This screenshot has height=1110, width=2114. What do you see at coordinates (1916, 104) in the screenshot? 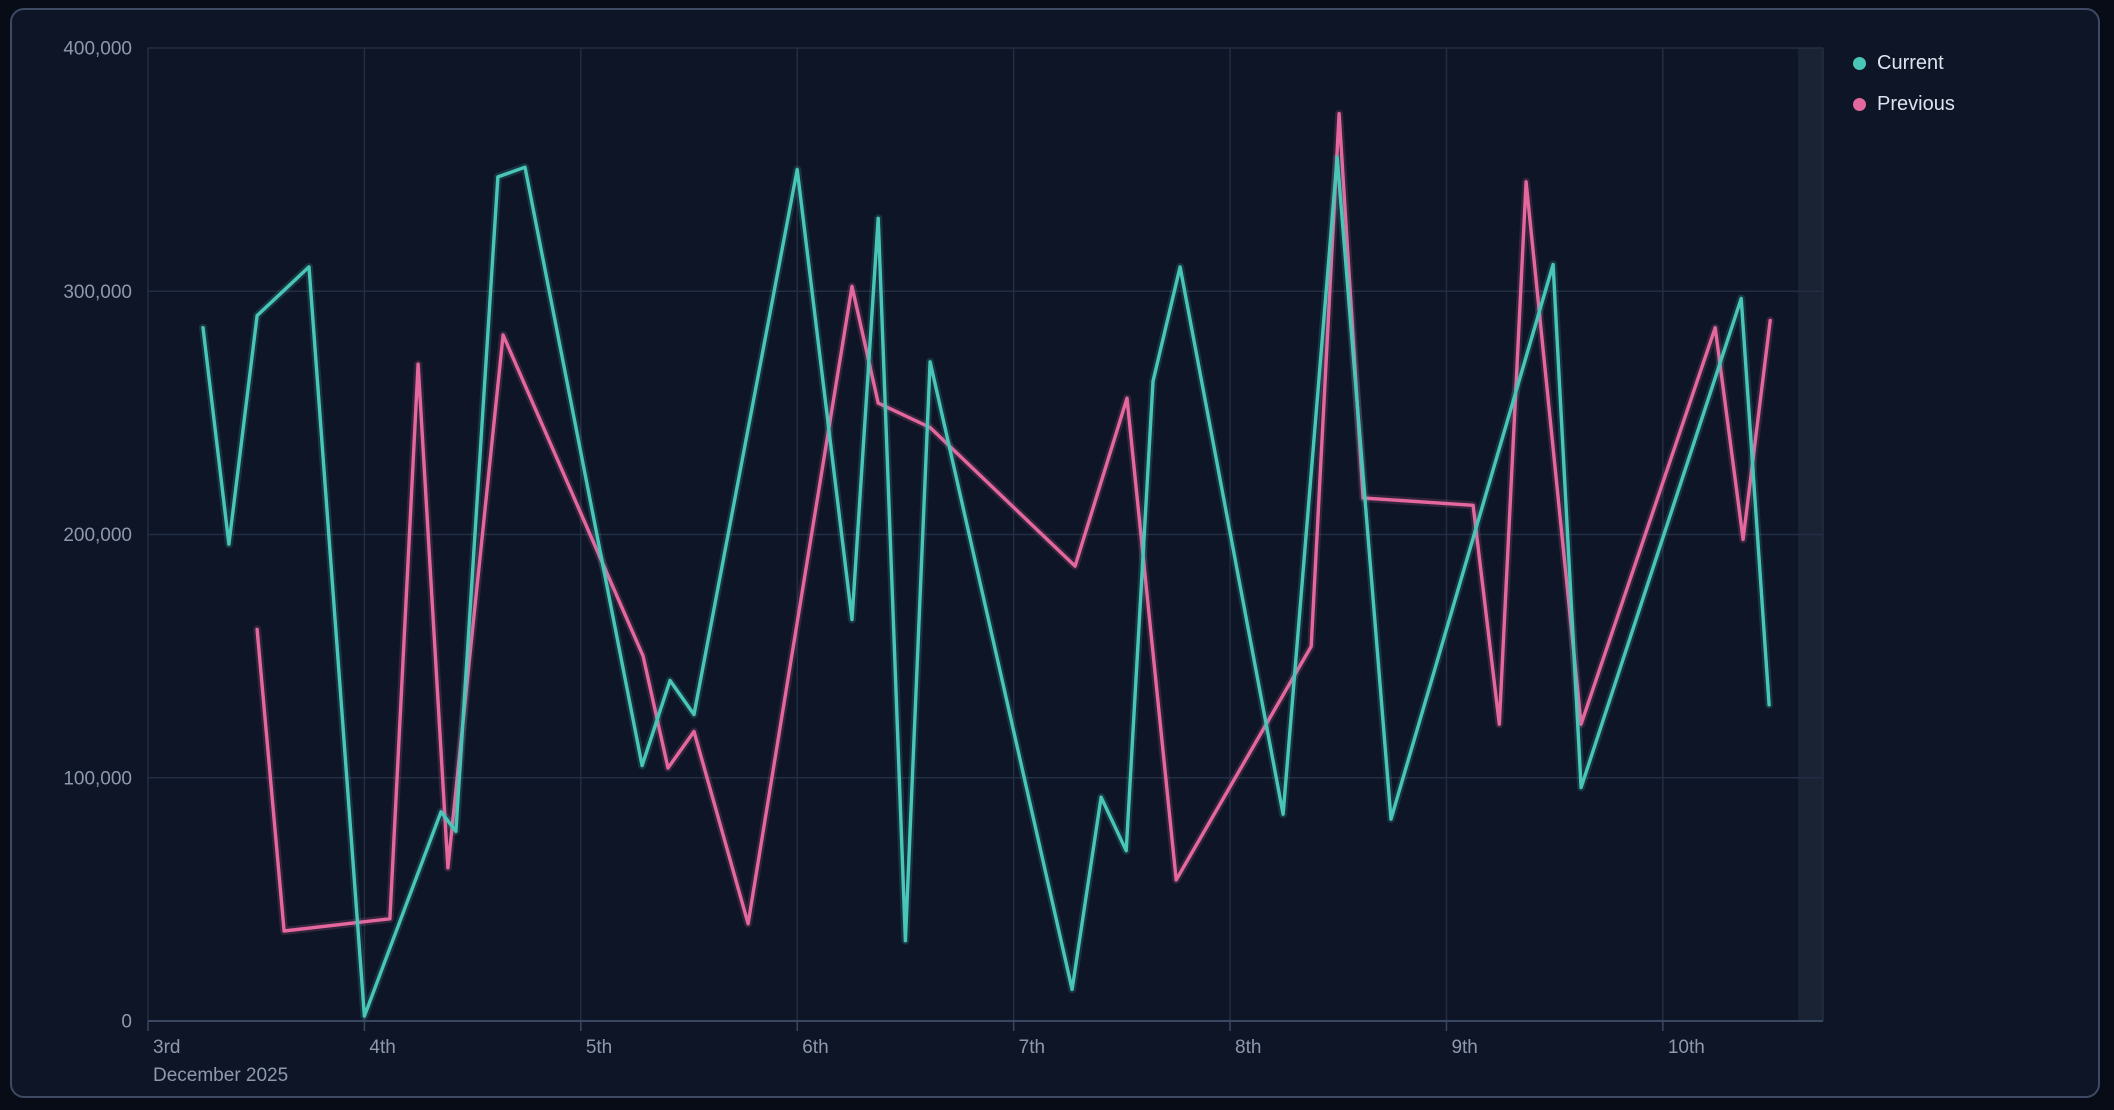
I see `legend-label-previous: Previous` at bounding box center [1916, 104].